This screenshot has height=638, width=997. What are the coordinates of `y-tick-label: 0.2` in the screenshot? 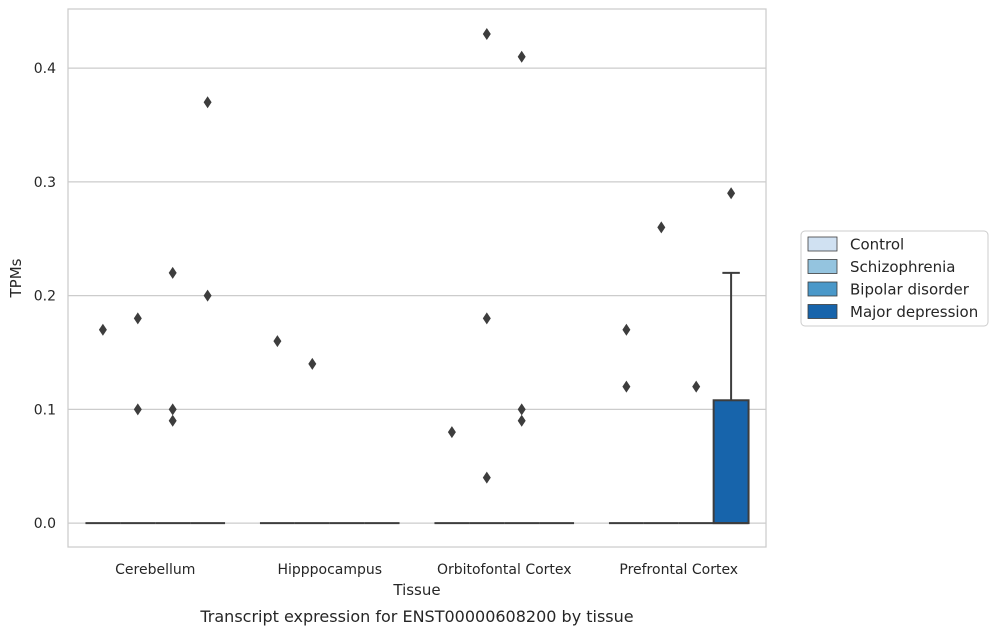 It's located at (45, 297).